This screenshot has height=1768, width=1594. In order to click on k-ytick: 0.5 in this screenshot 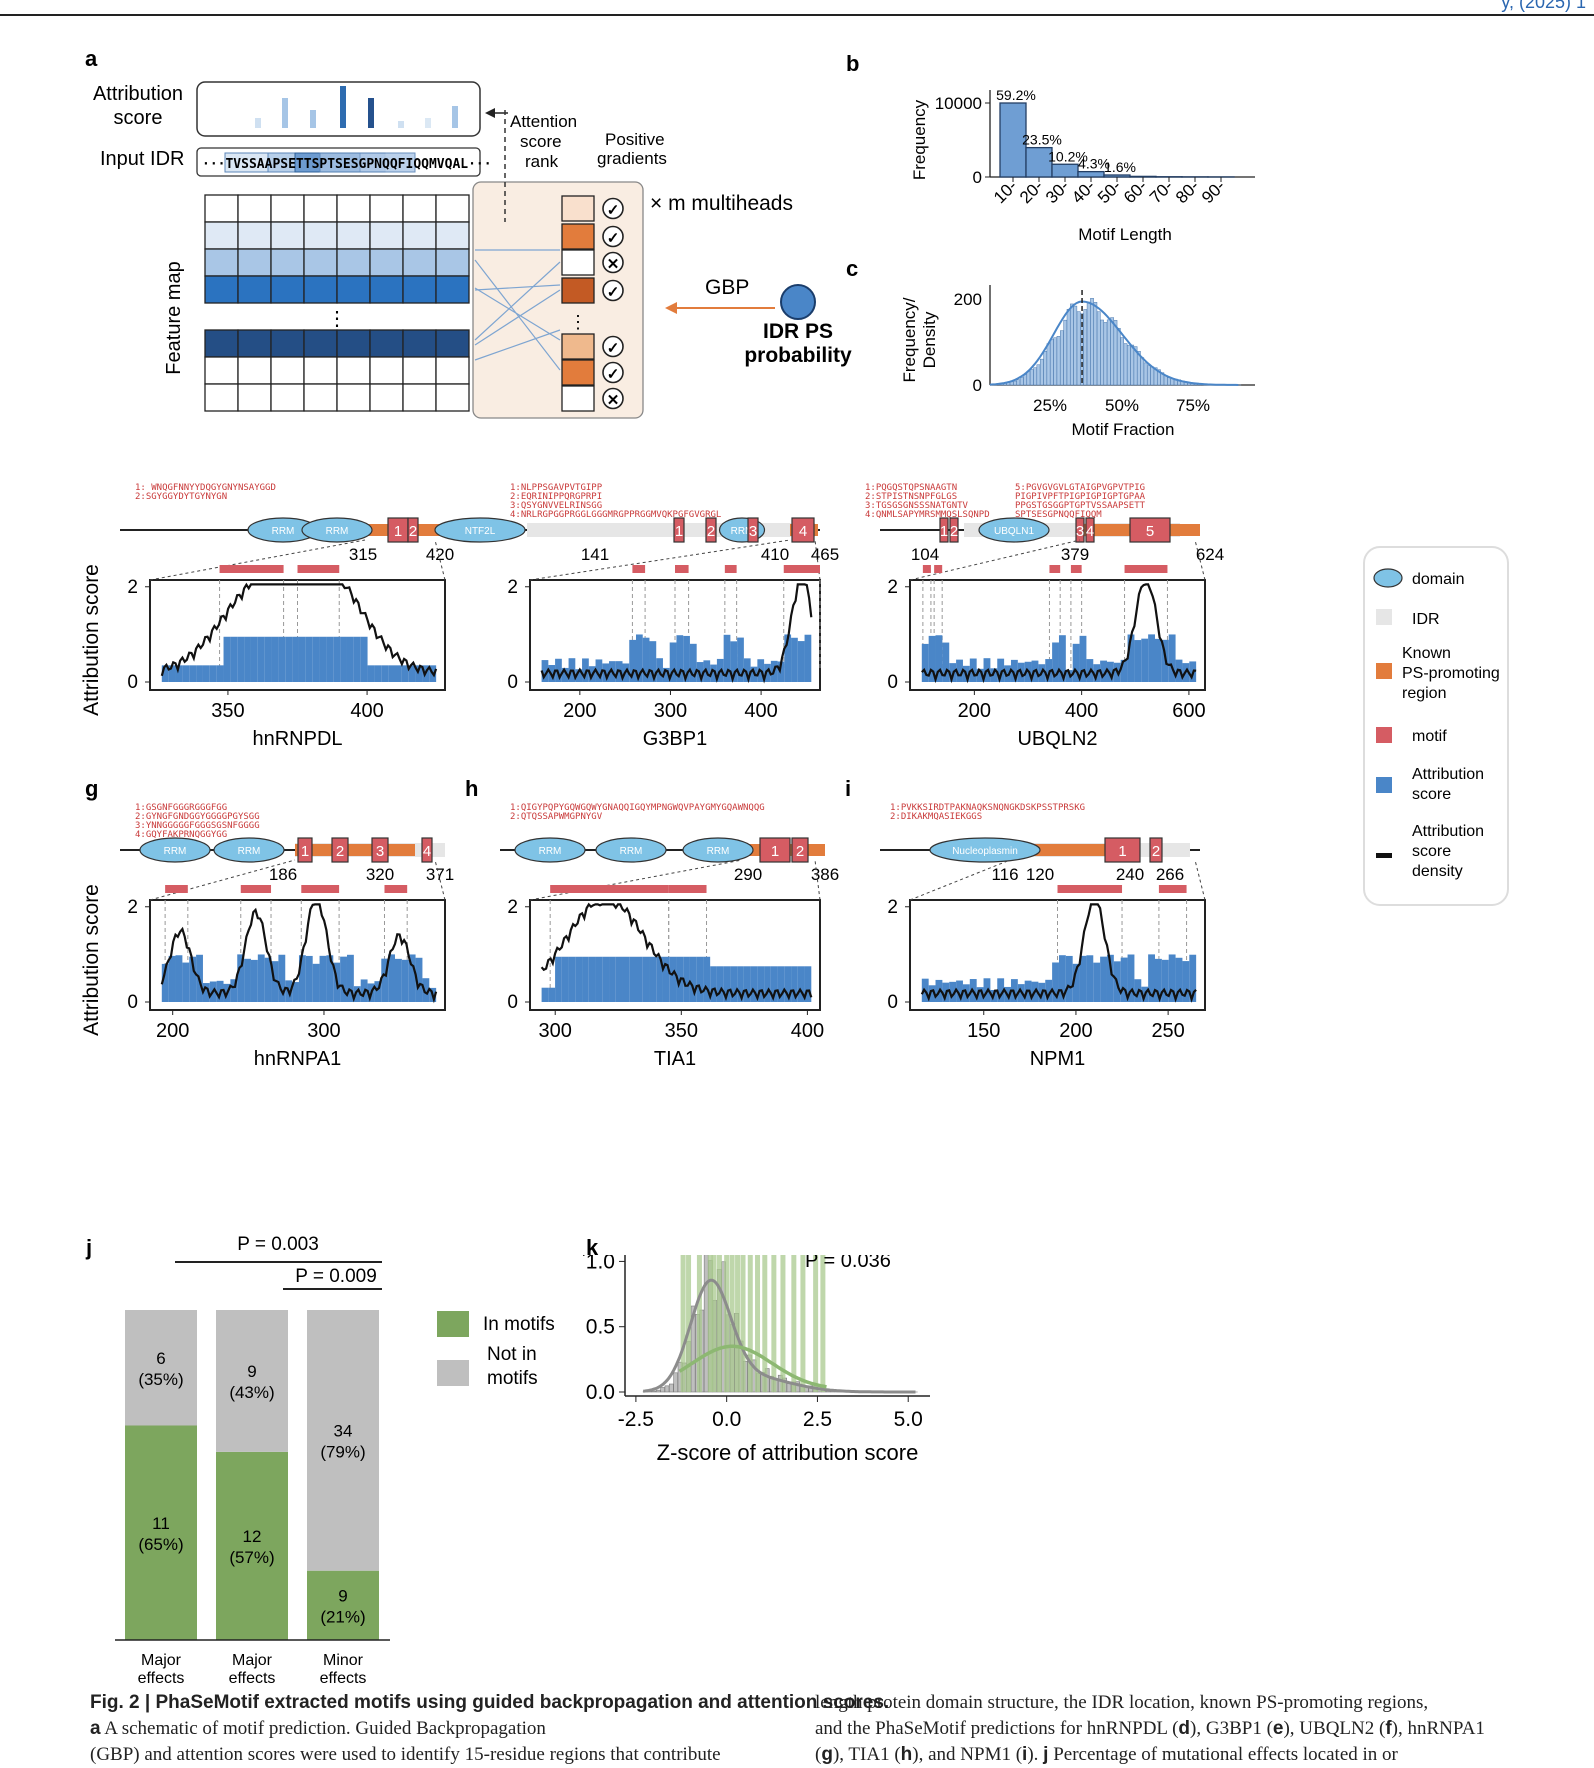, I will do `click(600, 1327)`.